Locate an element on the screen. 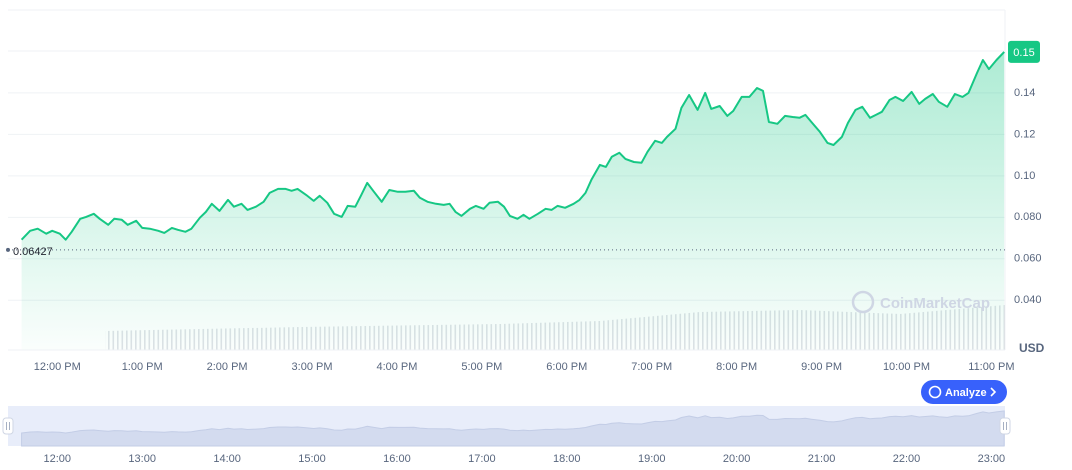 The height and width of the screenshot is (470, 1072). price-tag-bg is located at coordinates (1024, 51).